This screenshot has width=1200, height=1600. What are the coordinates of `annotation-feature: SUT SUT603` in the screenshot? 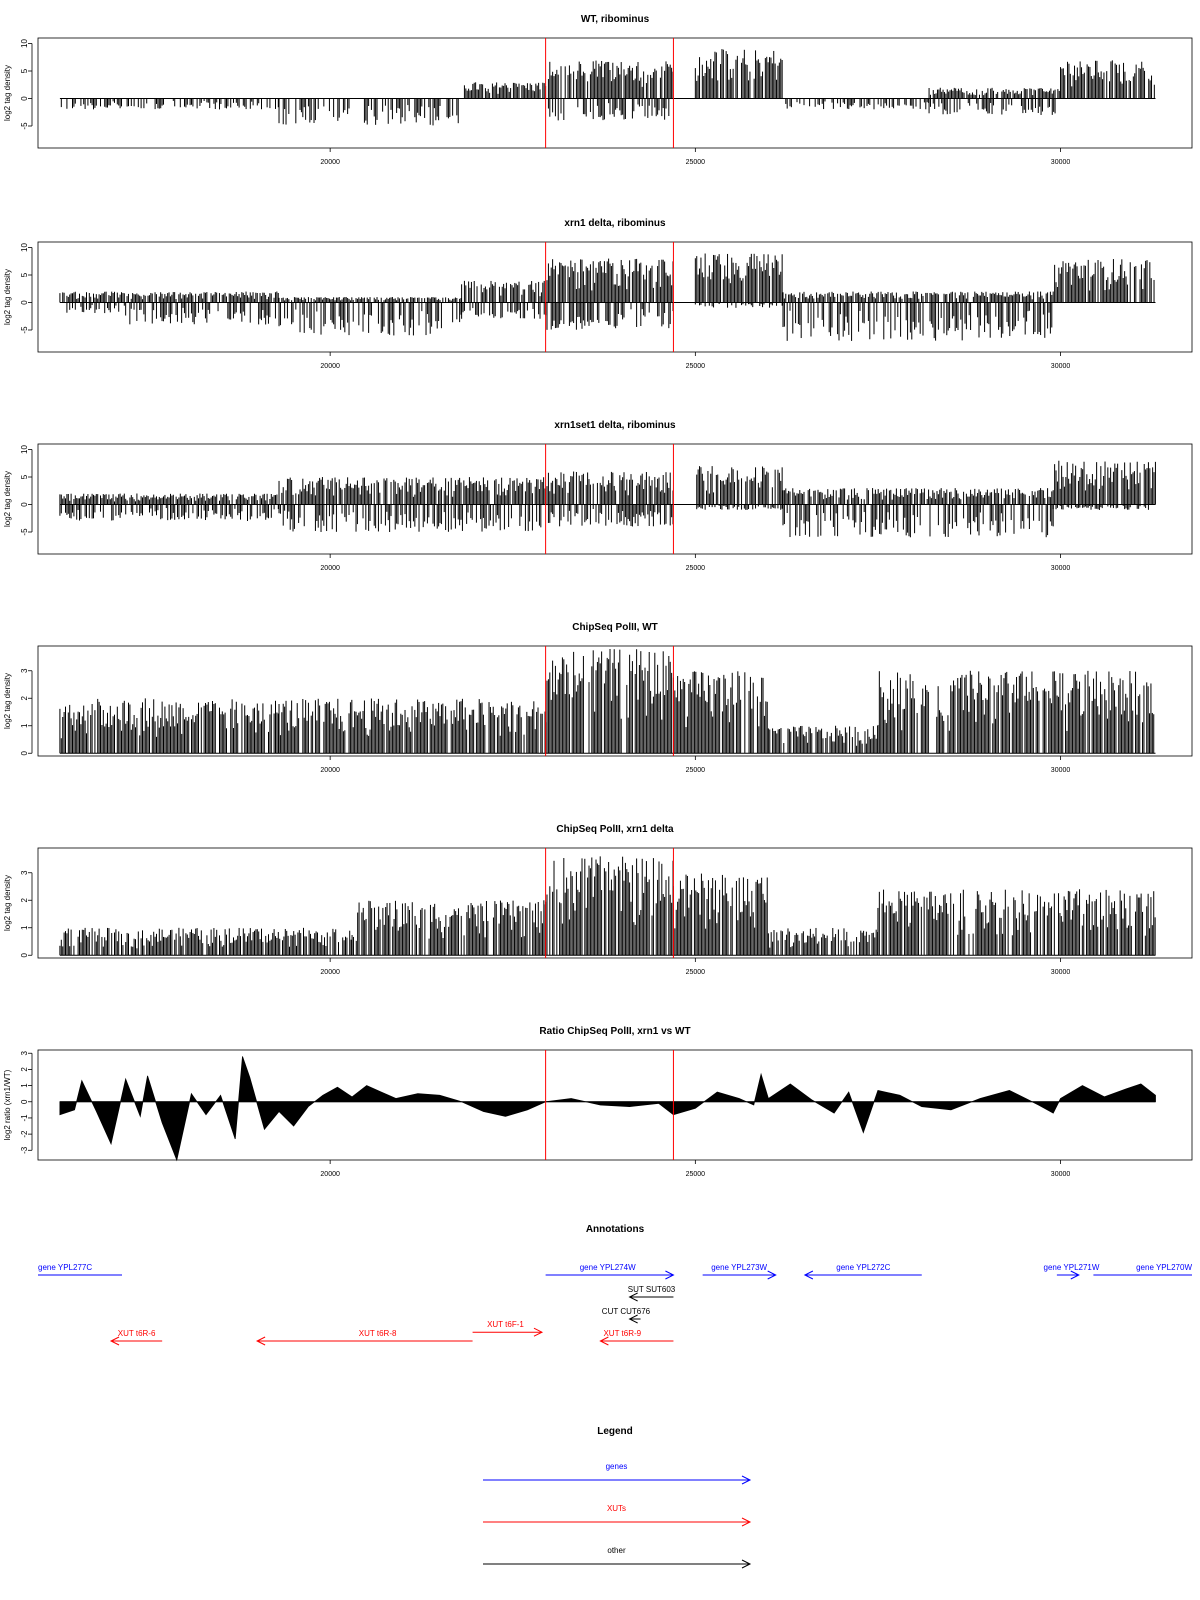 It's located at (652, 1293).